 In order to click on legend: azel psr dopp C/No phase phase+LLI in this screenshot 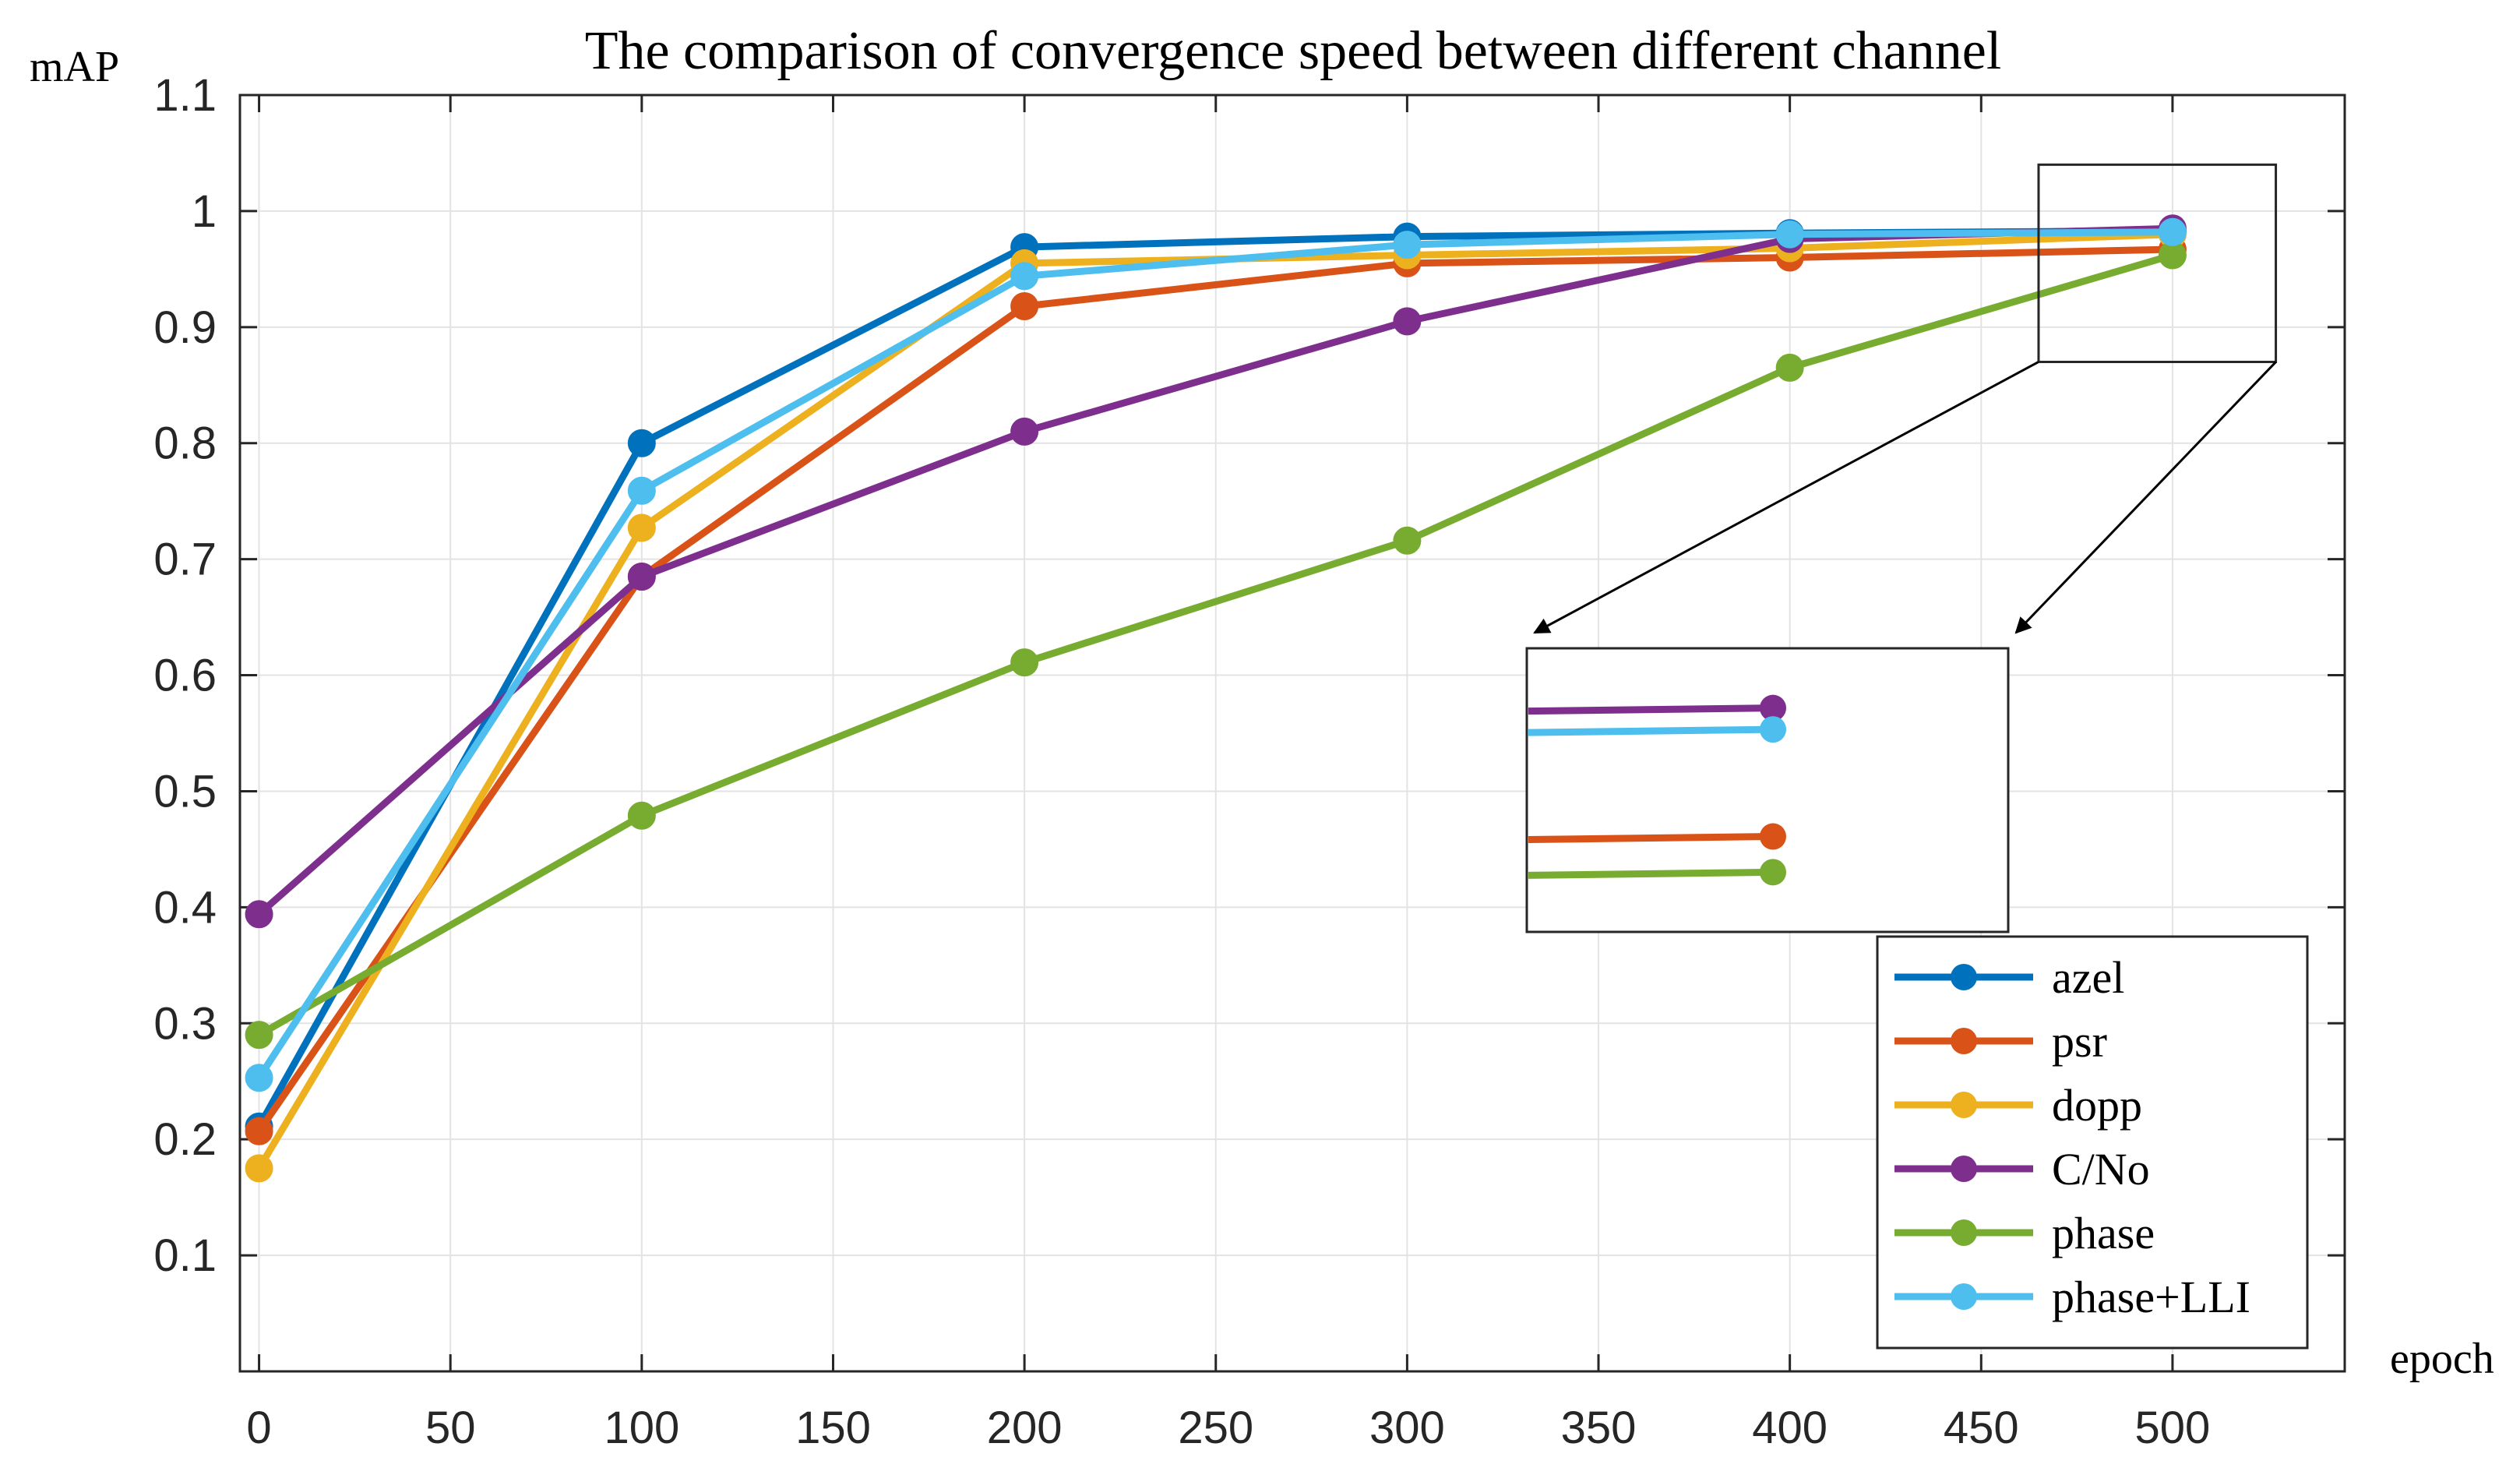, I will do `click(2092, 1142)`.